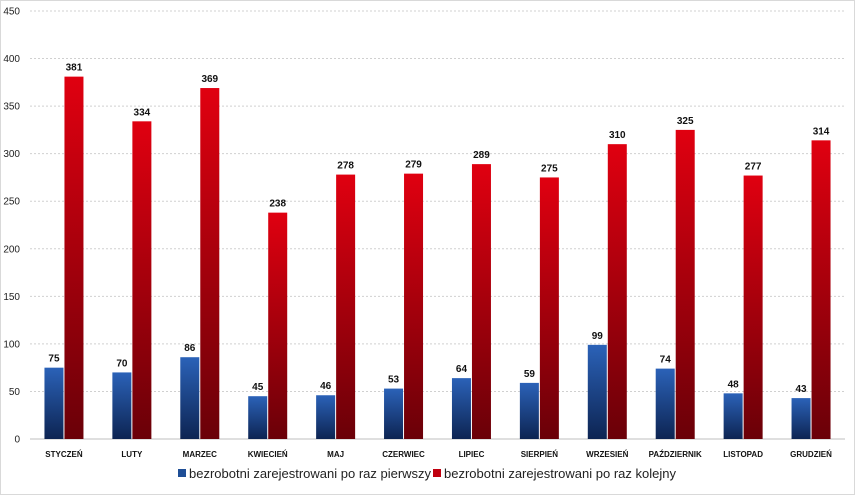 This screenshot has width=855, height=495. What do you see at coordinates (801, 389) in the screenshot?
I see `data-label: 43` at bounding box center [801, 389].